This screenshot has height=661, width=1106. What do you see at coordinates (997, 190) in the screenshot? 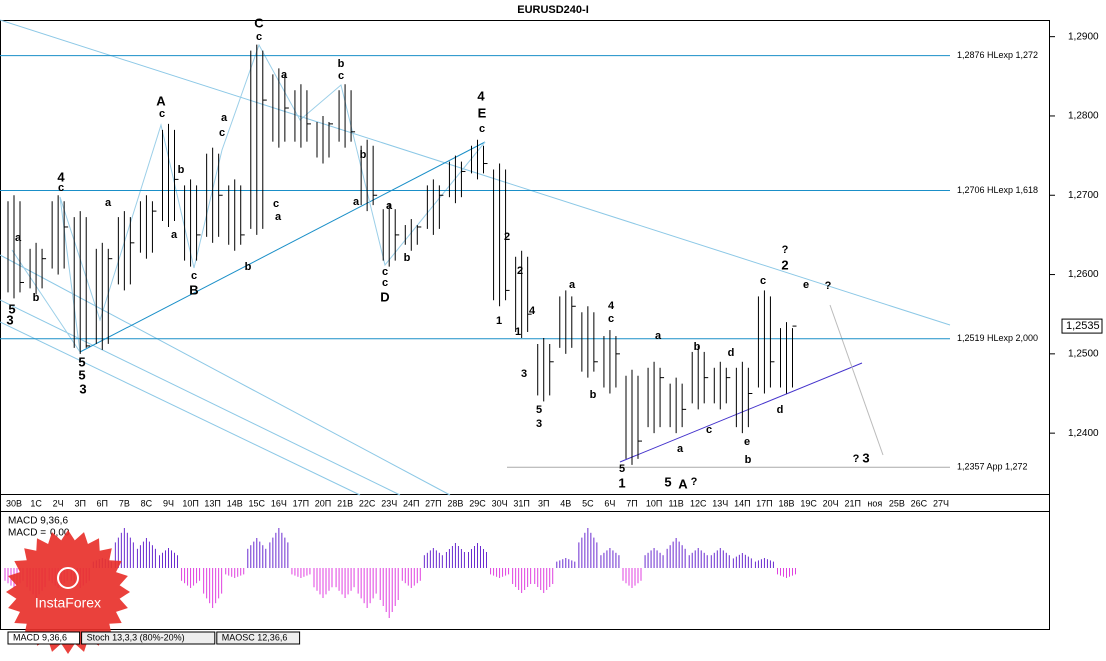
I see `level-label: 1,2706 HLexp 1,618` at bounding box center [997, 190].